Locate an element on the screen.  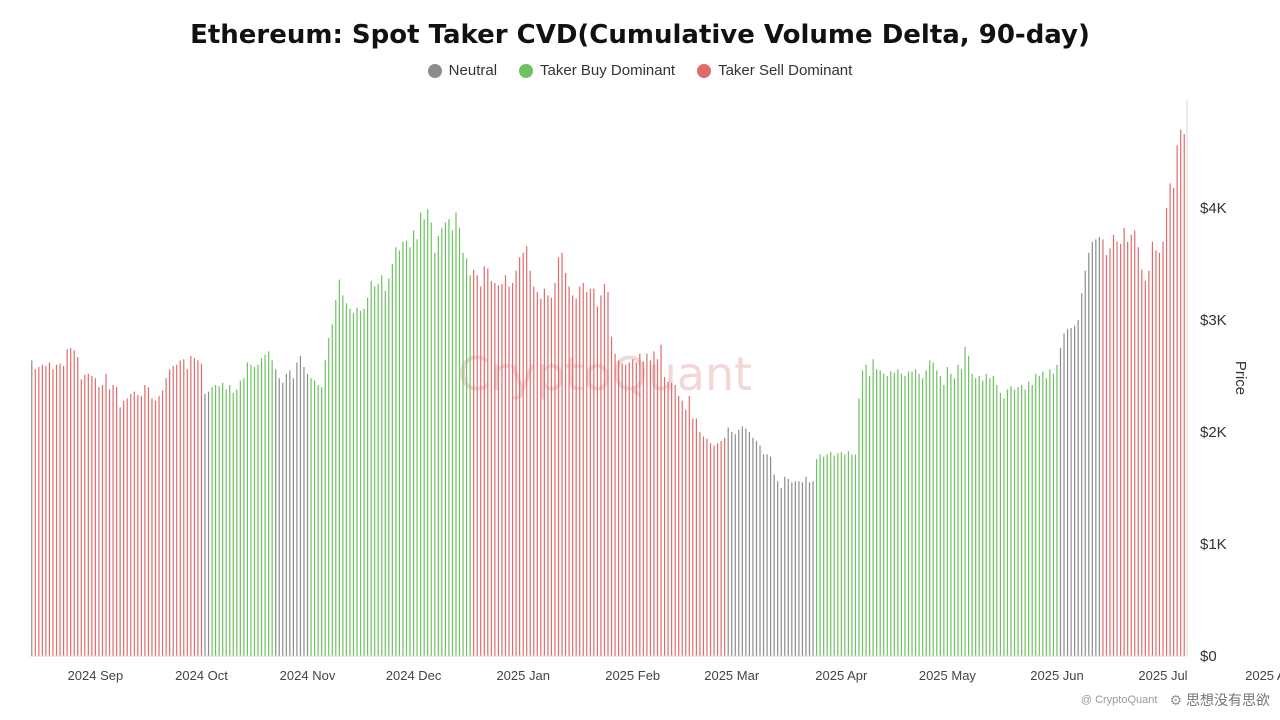
x-tick-label: 2024 Sep is located at coordinates (96, 675).